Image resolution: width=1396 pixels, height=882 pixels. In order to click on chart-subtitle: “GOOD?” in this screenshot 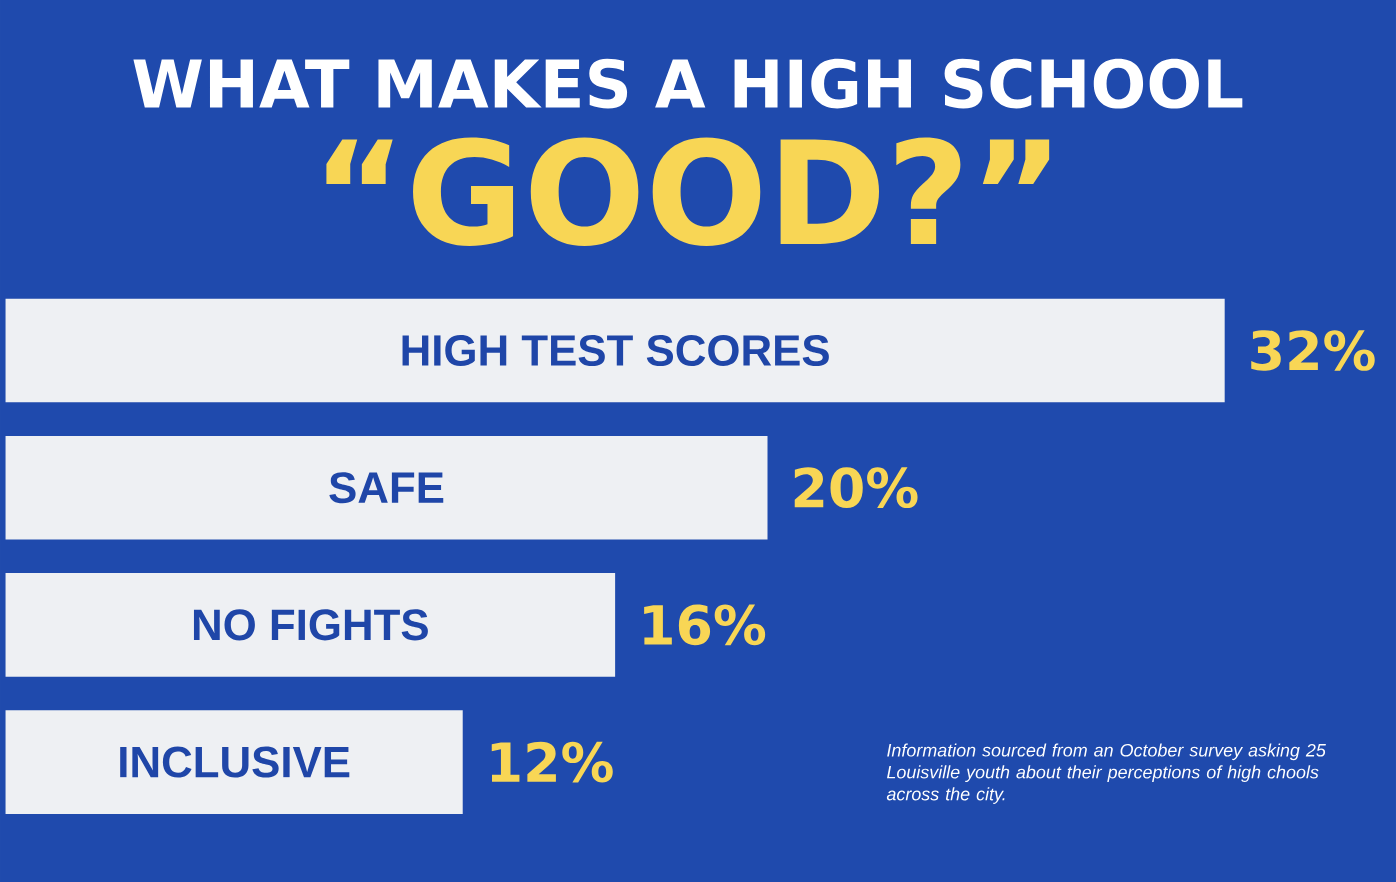, I will do `click(688, 191)`.